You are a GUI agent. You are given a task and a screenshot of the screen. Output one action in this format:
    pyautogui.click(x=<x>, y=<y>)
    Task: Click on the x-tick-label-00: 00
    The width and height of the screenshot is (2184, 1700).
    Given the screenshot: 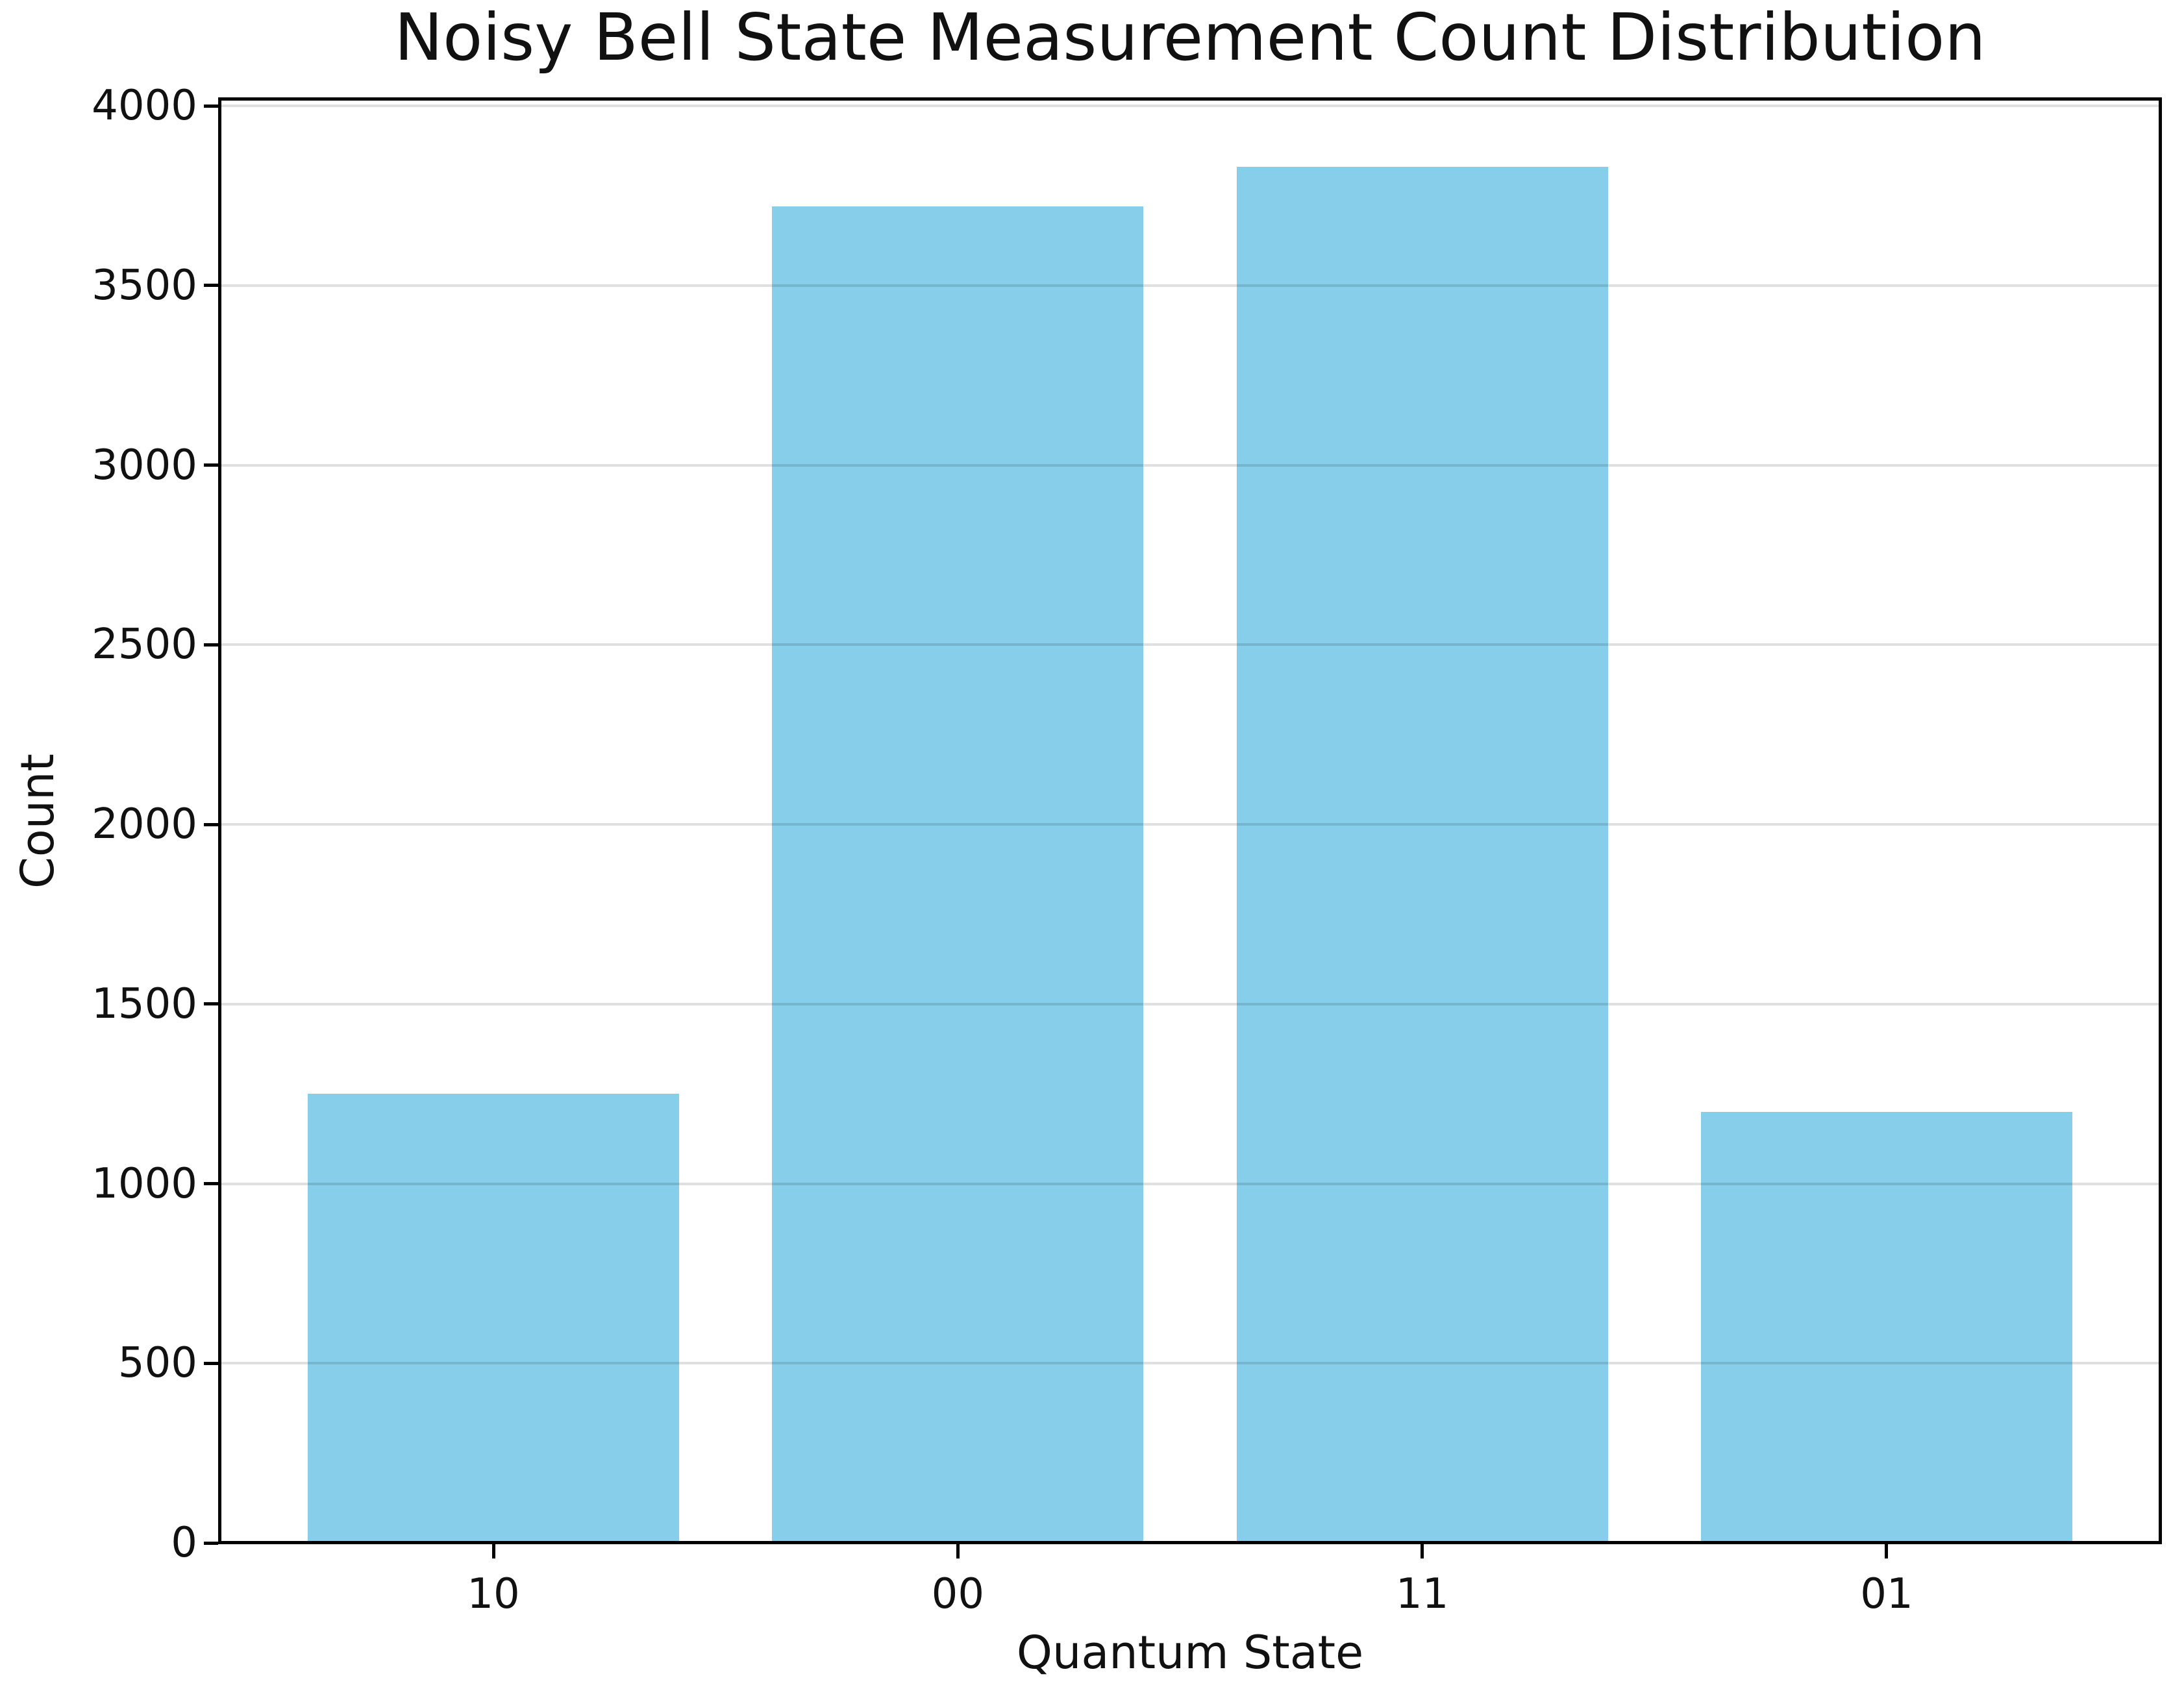 What is the action you would take?
    pyautogui.click(x=958, y=1594)
    